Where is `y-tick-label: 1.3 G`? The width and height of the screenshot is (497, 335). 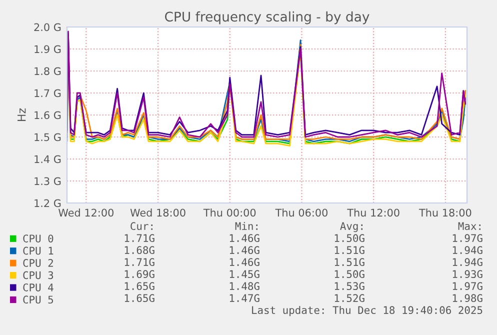 y-tick-label: 1.3 G is located at coordinates (47, 181).